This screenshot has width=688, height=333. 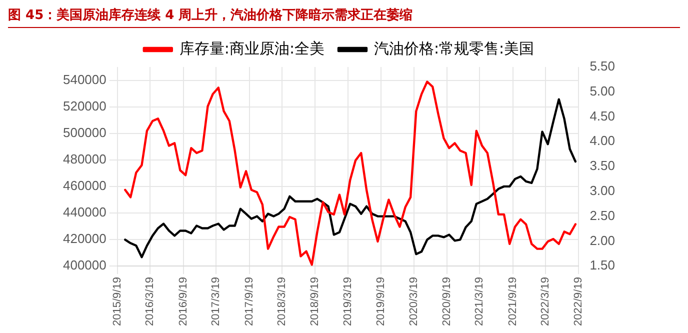 What do you see at coordinates (447, 301) in the screenshot?
I see `x-tick-label: 2020/9/19` at bounding box center [447, 301].